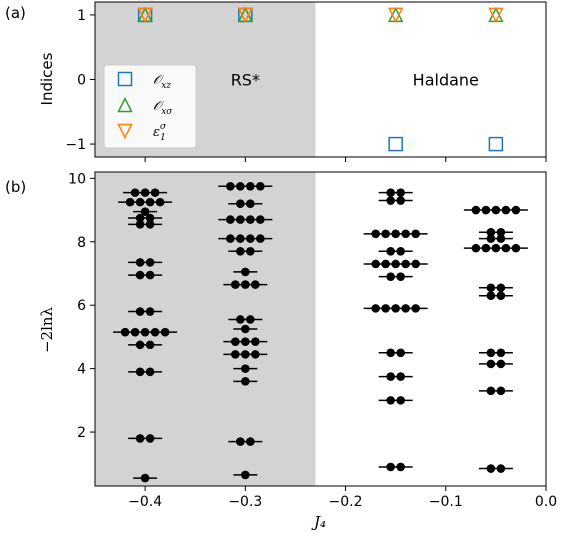 Image resolution: width=561 pixels, height=537 pixels. What do you see at coordinates (446, 502) in the screenshot?
I see `panel-b-x-tick-label: −0.1` at bounding box center [446, 502].